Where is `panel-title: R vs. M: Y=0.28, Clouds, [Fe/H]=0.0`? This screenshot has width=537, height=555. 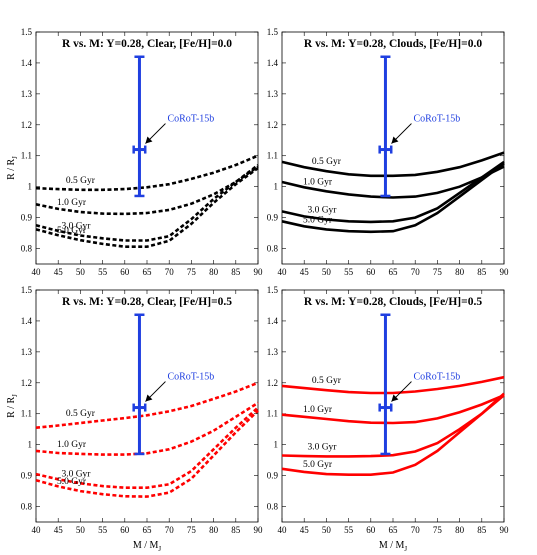
panel-title: R vs. M: Y=0.28, Clouds, [Fe/H]=0.0 is located at coordinates (393, 44).